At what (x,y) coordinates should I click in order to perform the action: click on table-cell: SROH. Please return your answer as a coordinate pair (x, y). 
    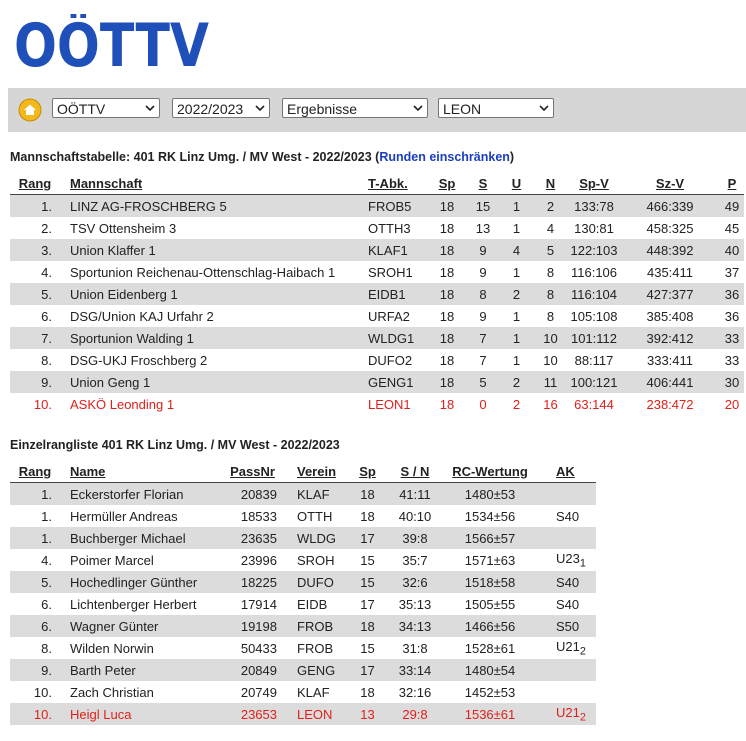
    Looking at the image, I should click on (316, 560).